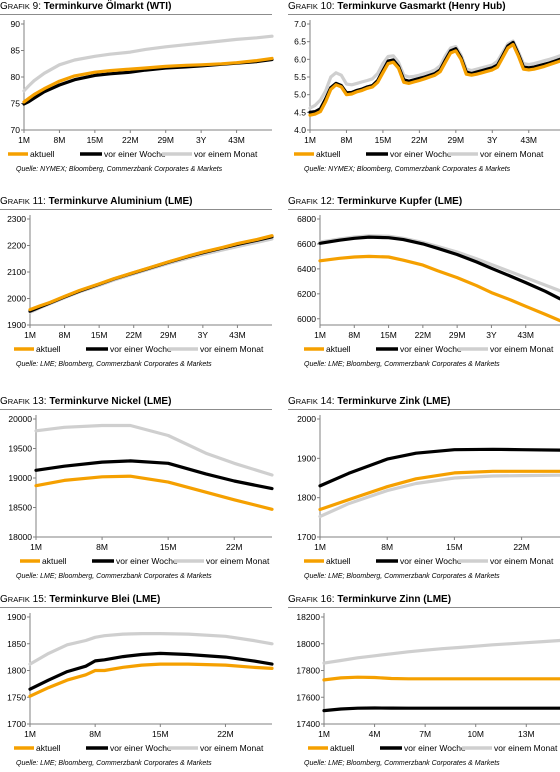 This screenshot has height=772, width=560. I want to click on grafik-number: 12:, so click(327, 201).